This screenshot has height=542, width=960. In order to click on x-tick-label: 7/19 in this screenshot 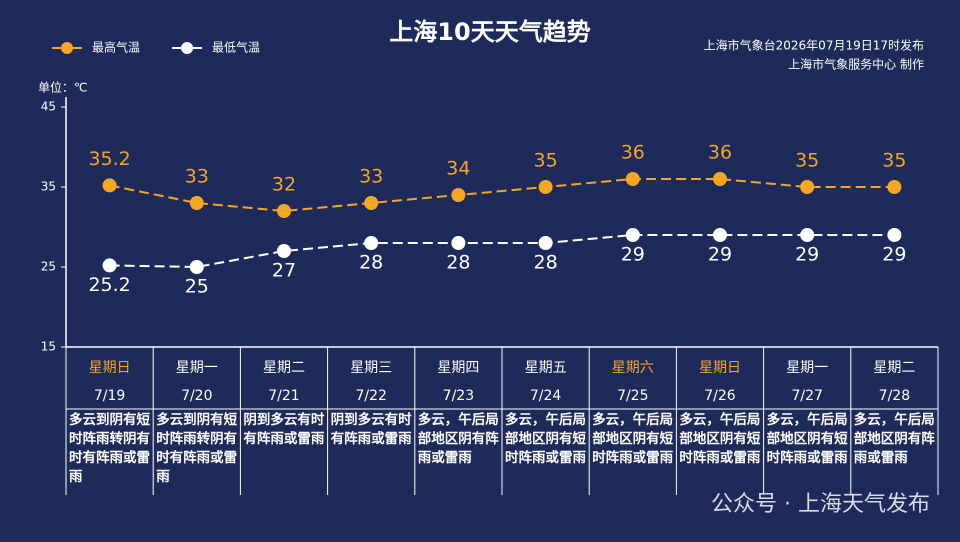, I will do `click(109, 396)`.